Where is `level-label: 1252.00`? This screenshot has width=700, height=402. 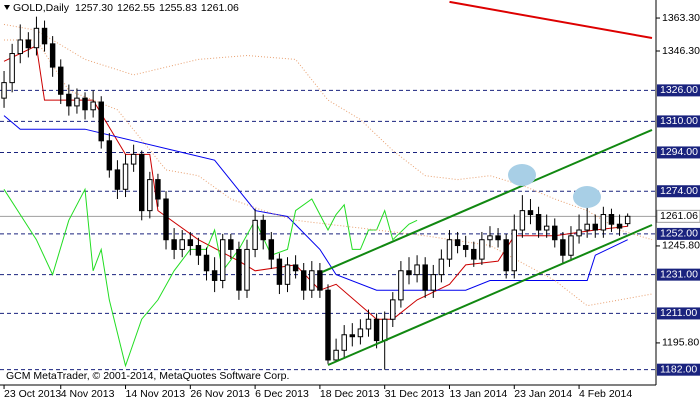 level-label: 1252.00 is located at coordinates (679, 234).